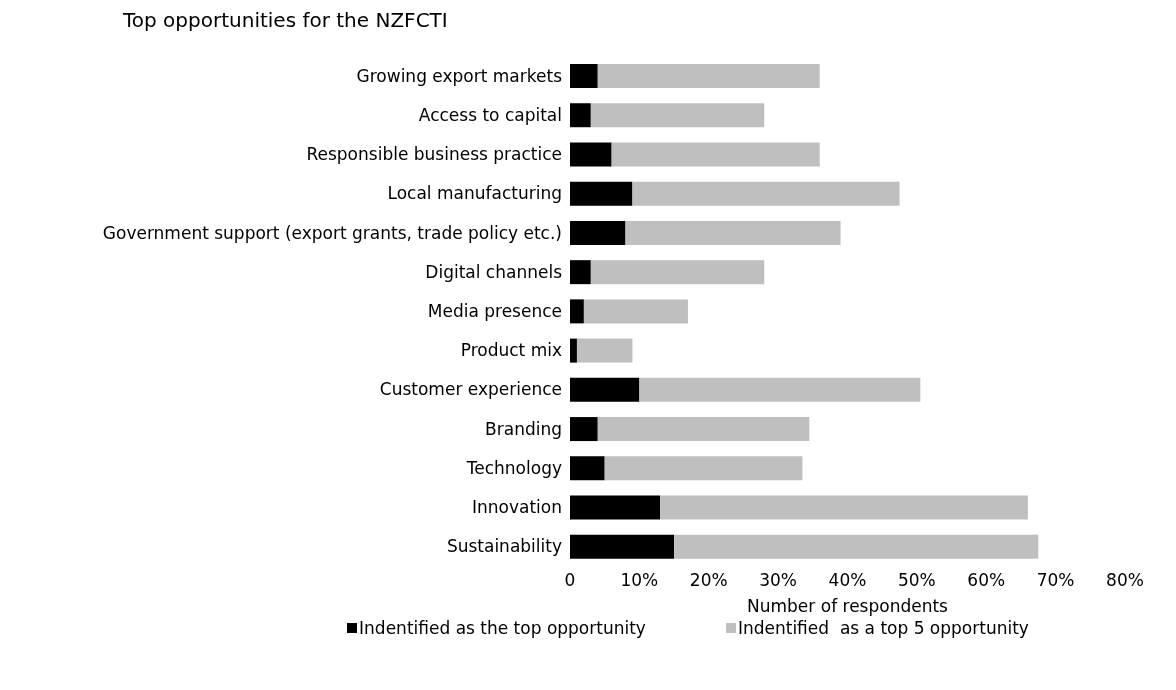  What do you see at coordinates (1125, 580) in the screenshot?
I see `x-tick-label: 80%` at bounding box center [1125, 580].